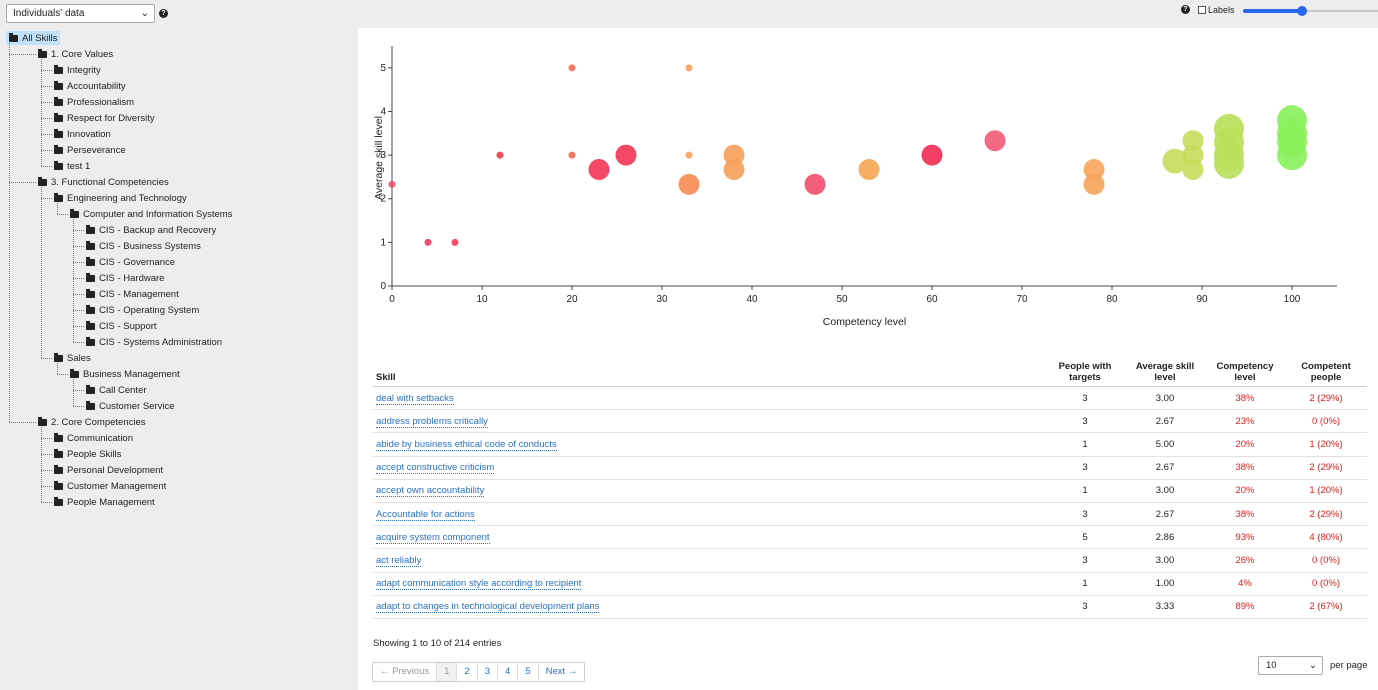 This screenshot has width=1378, height=690. What do you see at coordinates (125, 374) in the screenshot?
I see `tree-node: Business Management` at bounding box center [125, 374].